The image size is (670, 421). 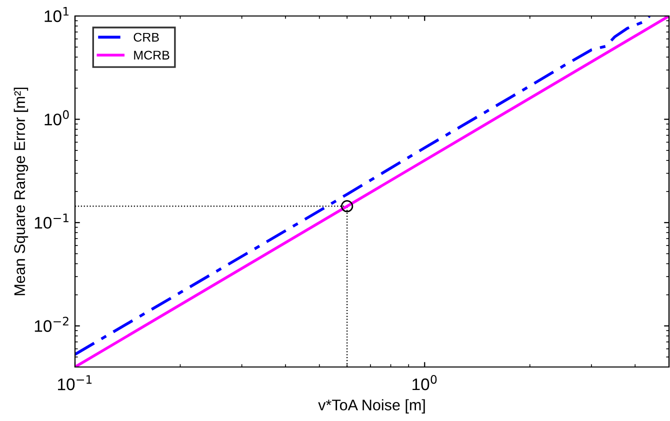 What do you see at coordinates (21, 192) in the screenshot?
I see `y-axis-title: Mean Square Range Error [m²]` at bounding box center [21, 192].